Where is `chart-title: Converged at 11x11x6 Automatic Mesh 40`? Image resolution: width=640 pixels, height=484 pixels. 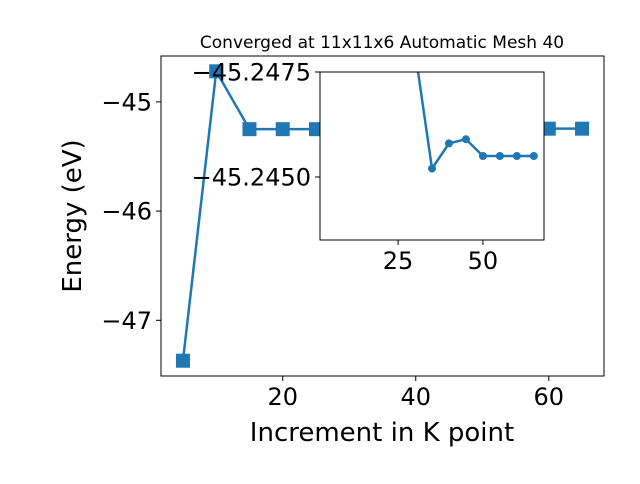
chart-title: Converged at 11x11x6 Automatic Mesh 40 is located at coordinates (382, 43).